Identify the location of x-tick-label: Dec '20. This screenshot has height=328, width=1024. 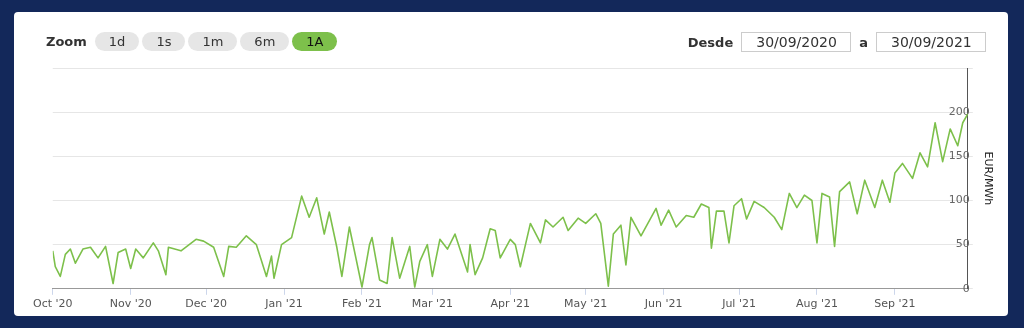
(206, 304).